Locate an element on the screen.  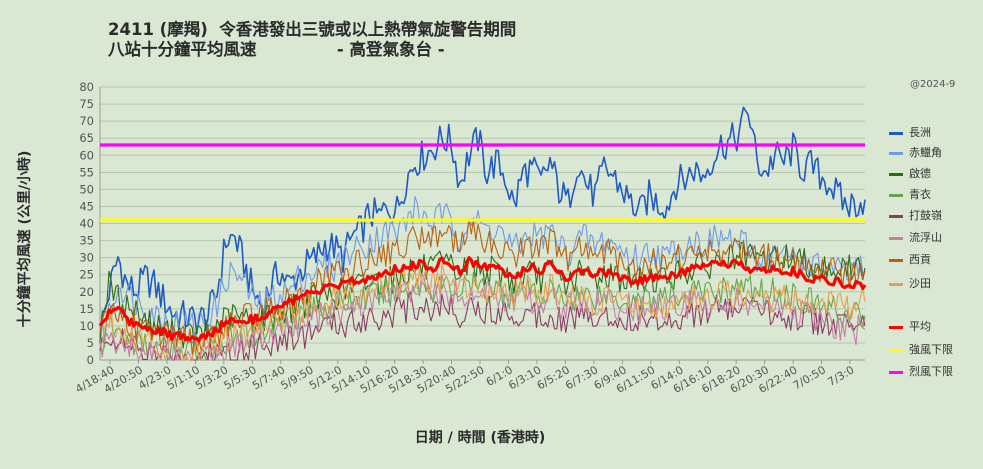
legend-label: 長洲 is located at coordinates (920, 132).